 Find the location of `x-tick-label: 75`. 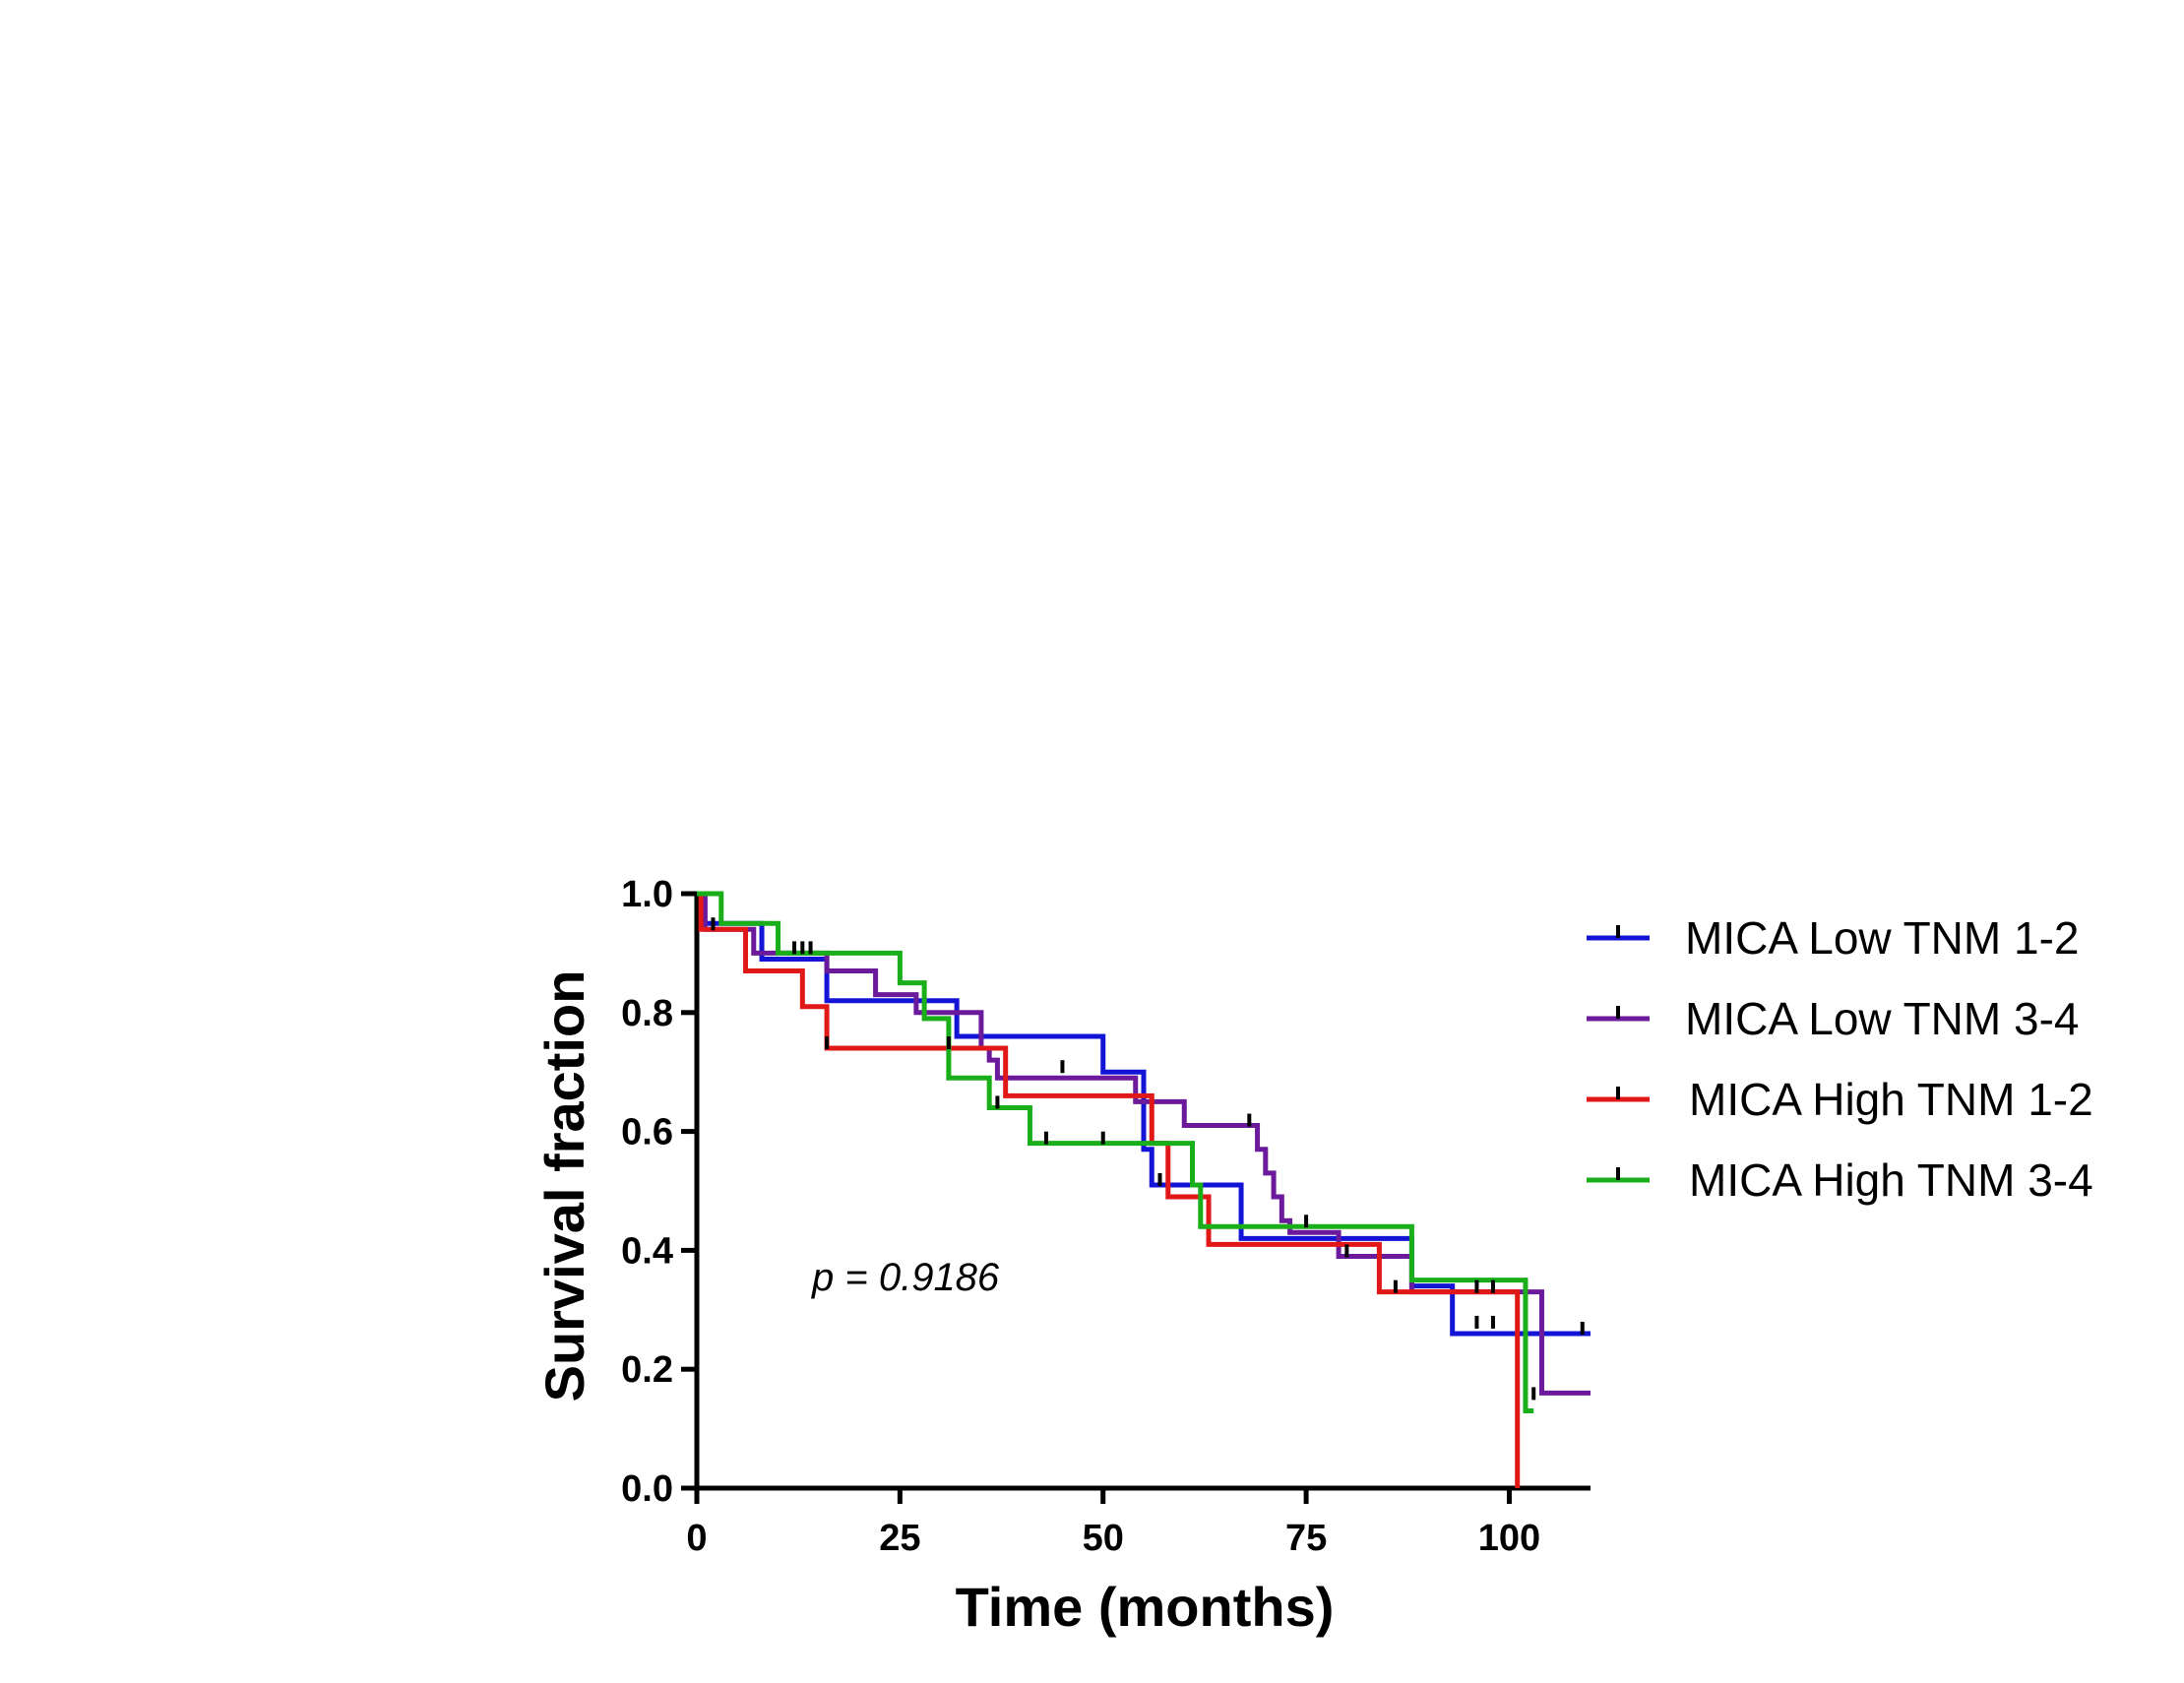

x-tick-label: 75 is located at coordinates (1306, 1538).